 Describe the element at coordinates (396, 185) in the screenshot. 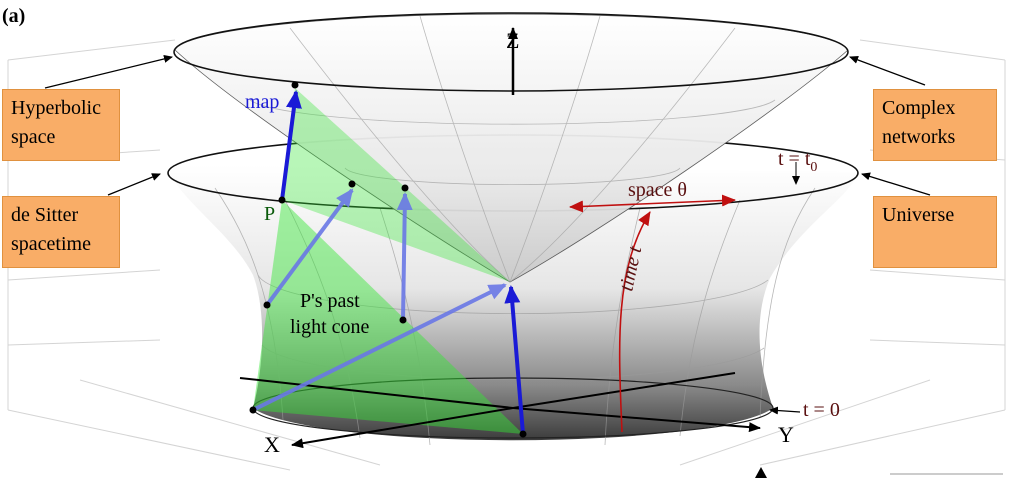

I see `light-cone-upper` at that location.